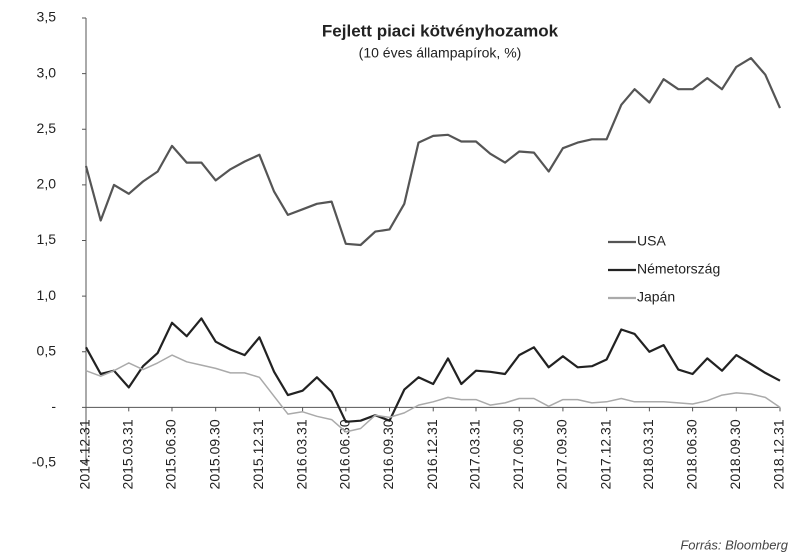  What do you see at coordinates (345, 454) in the screenshot?
I see `x-tick-label: 2016.06.30` at bounding box center [345, 454].